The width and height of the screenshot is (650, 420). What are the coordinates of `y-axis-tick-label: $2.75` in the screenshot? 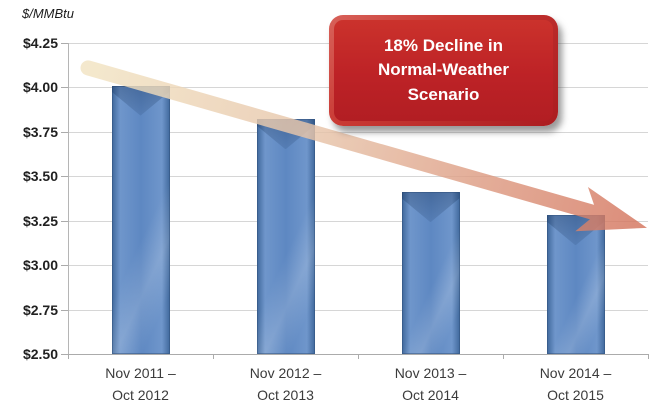 It's located at (40, 309).